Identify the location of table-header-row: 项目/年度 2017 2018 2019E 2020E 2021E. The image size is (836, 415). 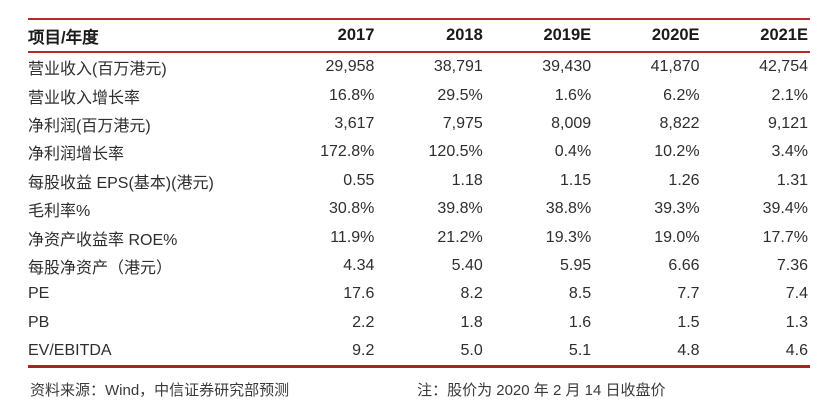
(419, 36).